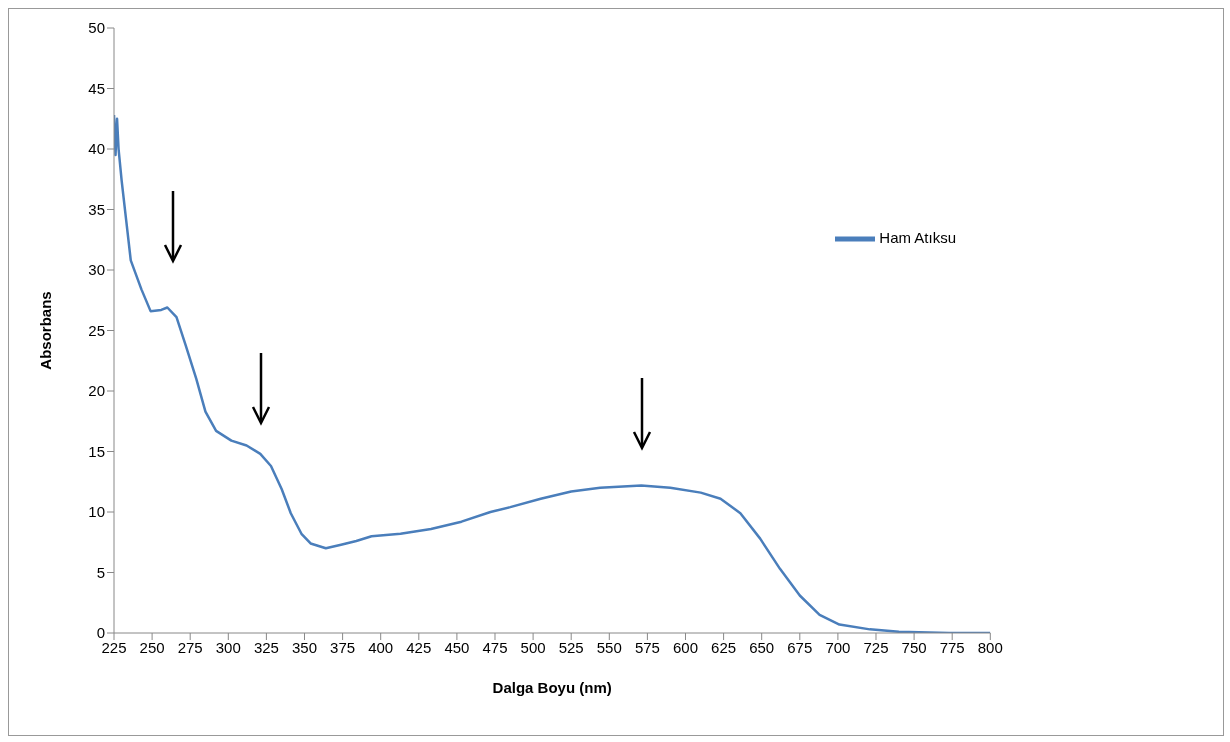 This screenshot has height=742, width=1230. I want to click on x-tick-label: 425, so click(419, 647).